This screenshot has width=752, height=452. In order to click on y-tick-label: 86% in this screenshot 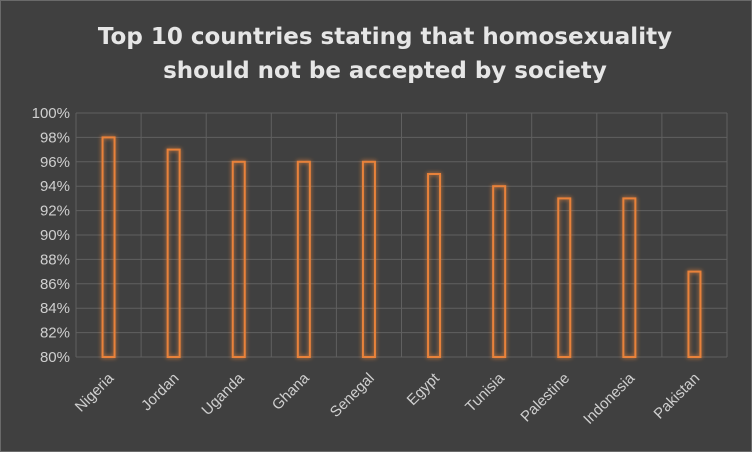, I will do `click(55, 284)`.